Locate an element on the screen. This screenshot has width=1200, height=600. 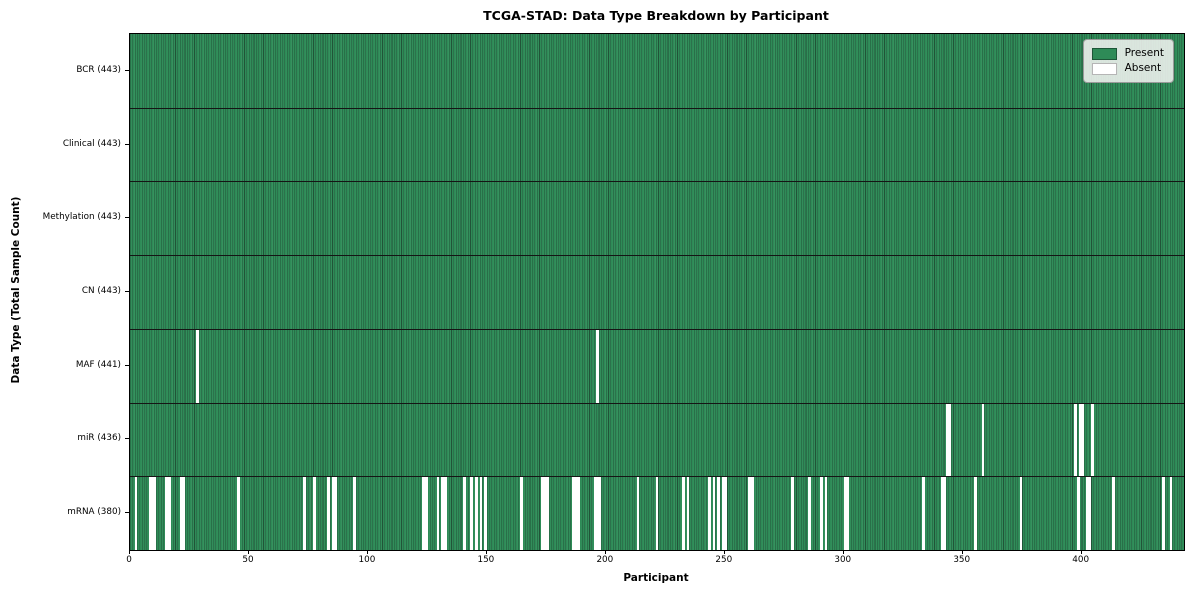
xtick-label-150: 150 is located at coordinates (486, 560).